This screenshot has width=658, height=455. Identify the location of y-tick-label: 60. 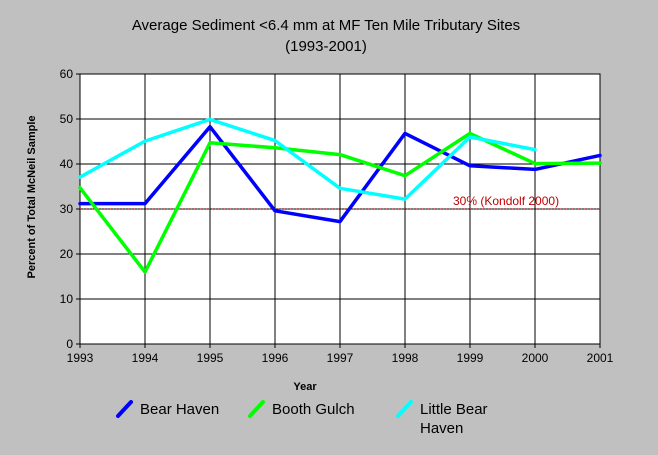
(67, 74).